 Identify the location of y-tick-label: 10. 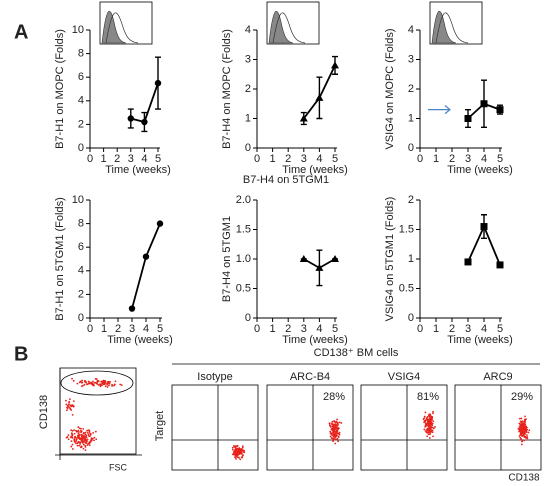
(78, 30).